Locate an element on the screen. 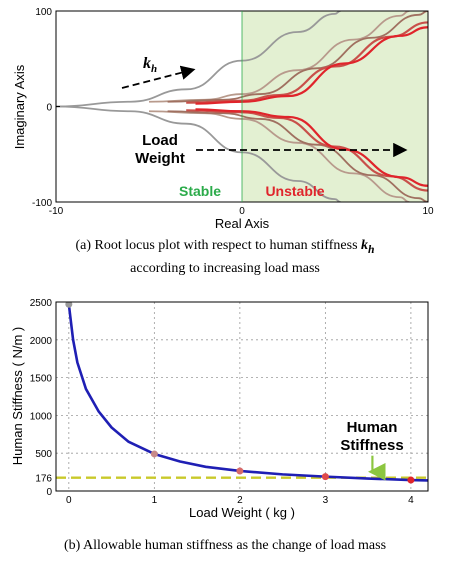 This screenshot has height=563, width=450. x-tick-label: 2 is located at coordinates (240, 500).